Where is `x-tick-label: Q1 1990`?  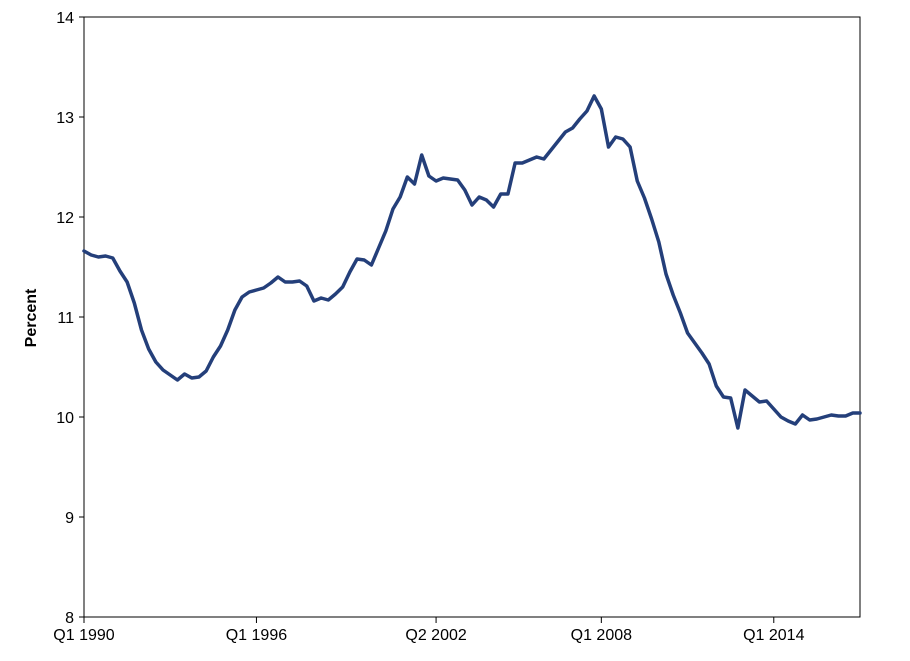
x-tick-label: Q1 1990 is located at coordinates (83, 635).